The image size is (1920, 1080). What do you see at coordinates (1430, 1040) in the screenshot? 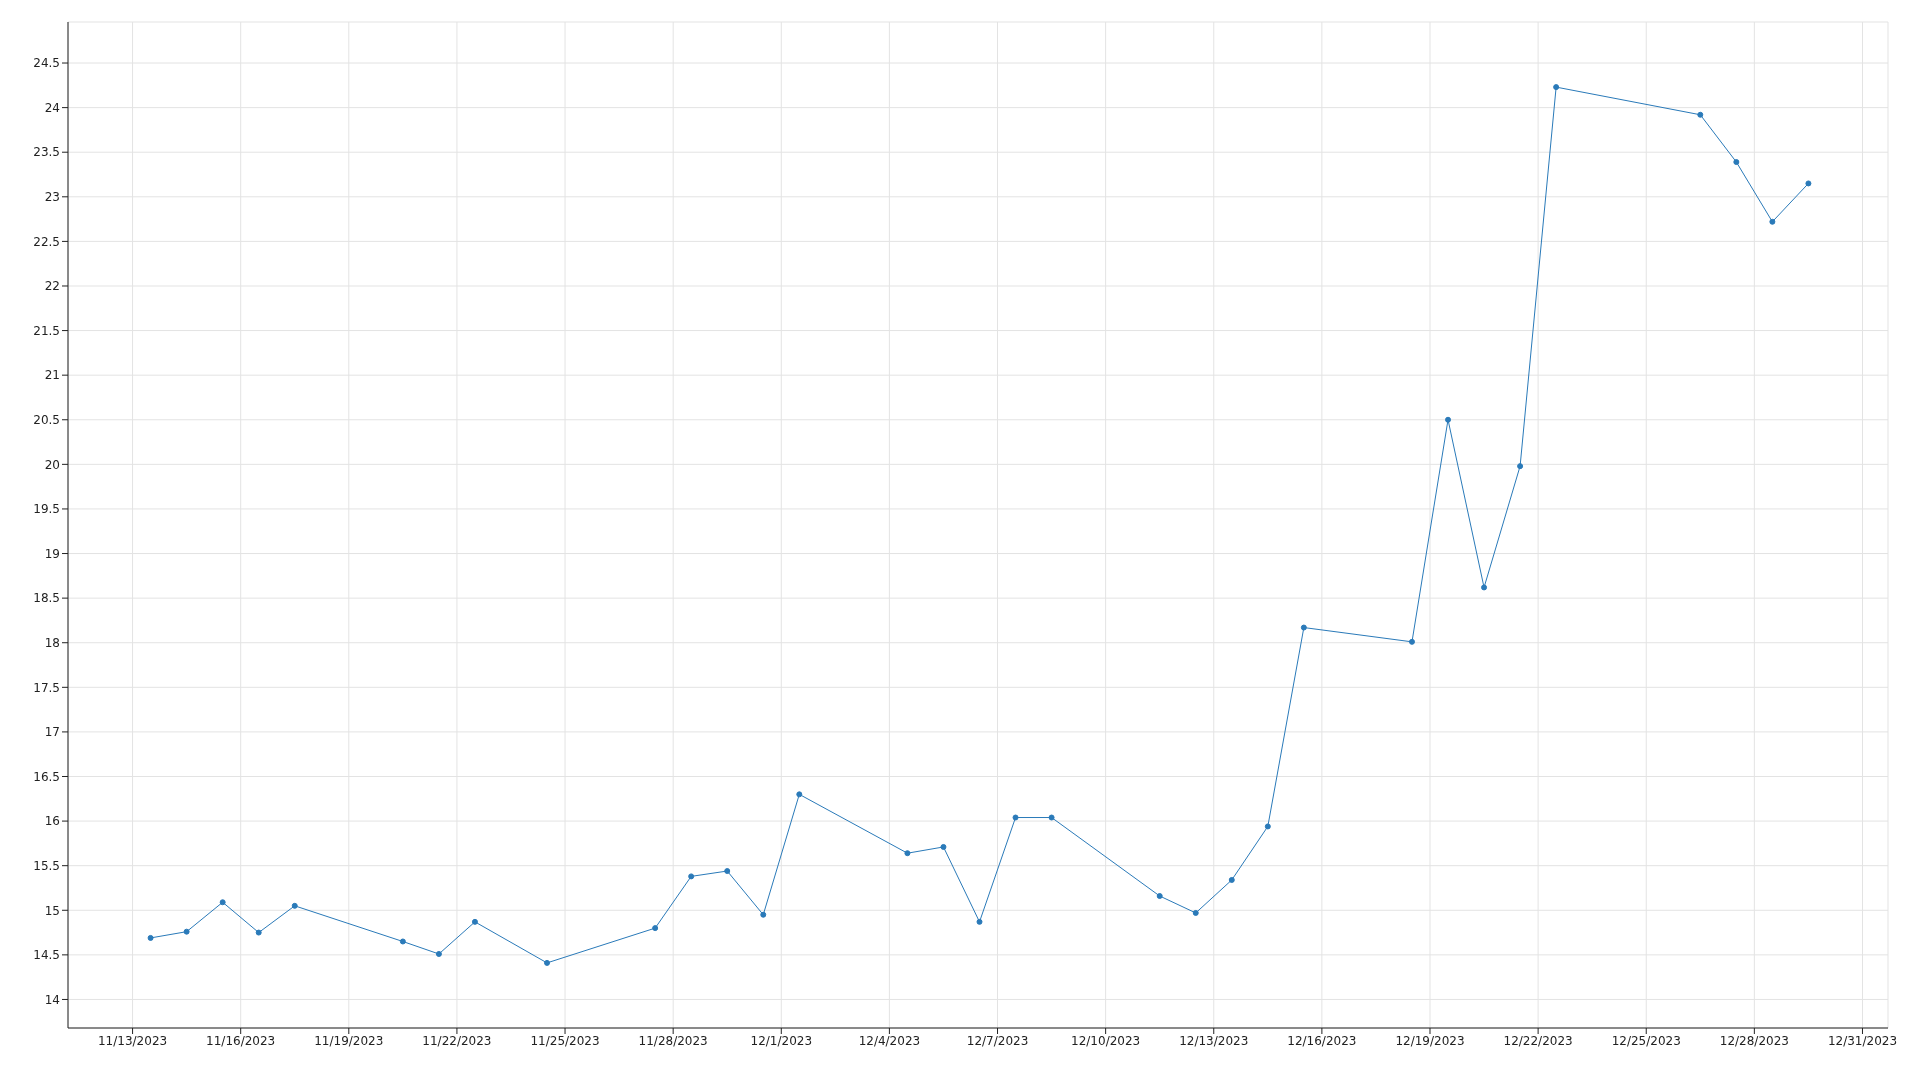
I see `x-tick-label: 12/19/2023` at bounding box center [1430, 1040].